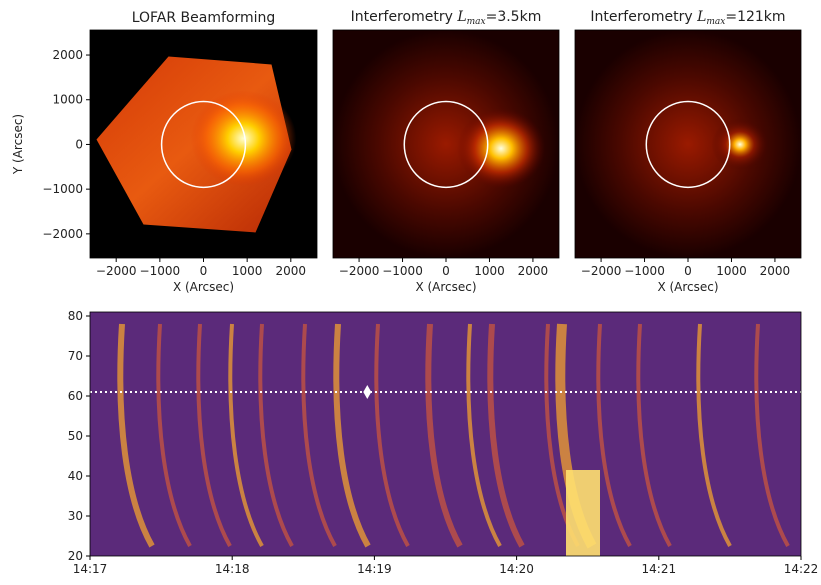 The height and width of the screenshot is (585, 821). I want to click on y-tick-label: 0, so click(79, 144).